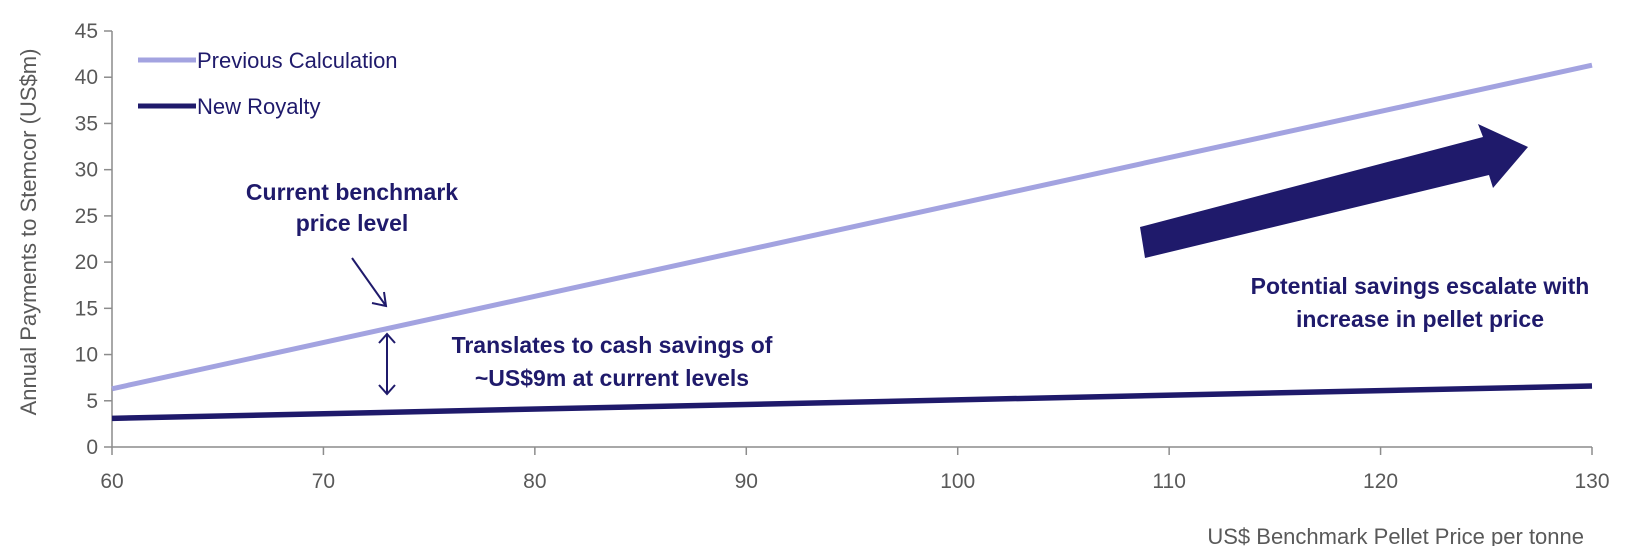 This screenshot has width=1625, height=546. Describe the element at coordinates (86, 262) in the screenshot. I see `y-tick-label: 20` at that location.